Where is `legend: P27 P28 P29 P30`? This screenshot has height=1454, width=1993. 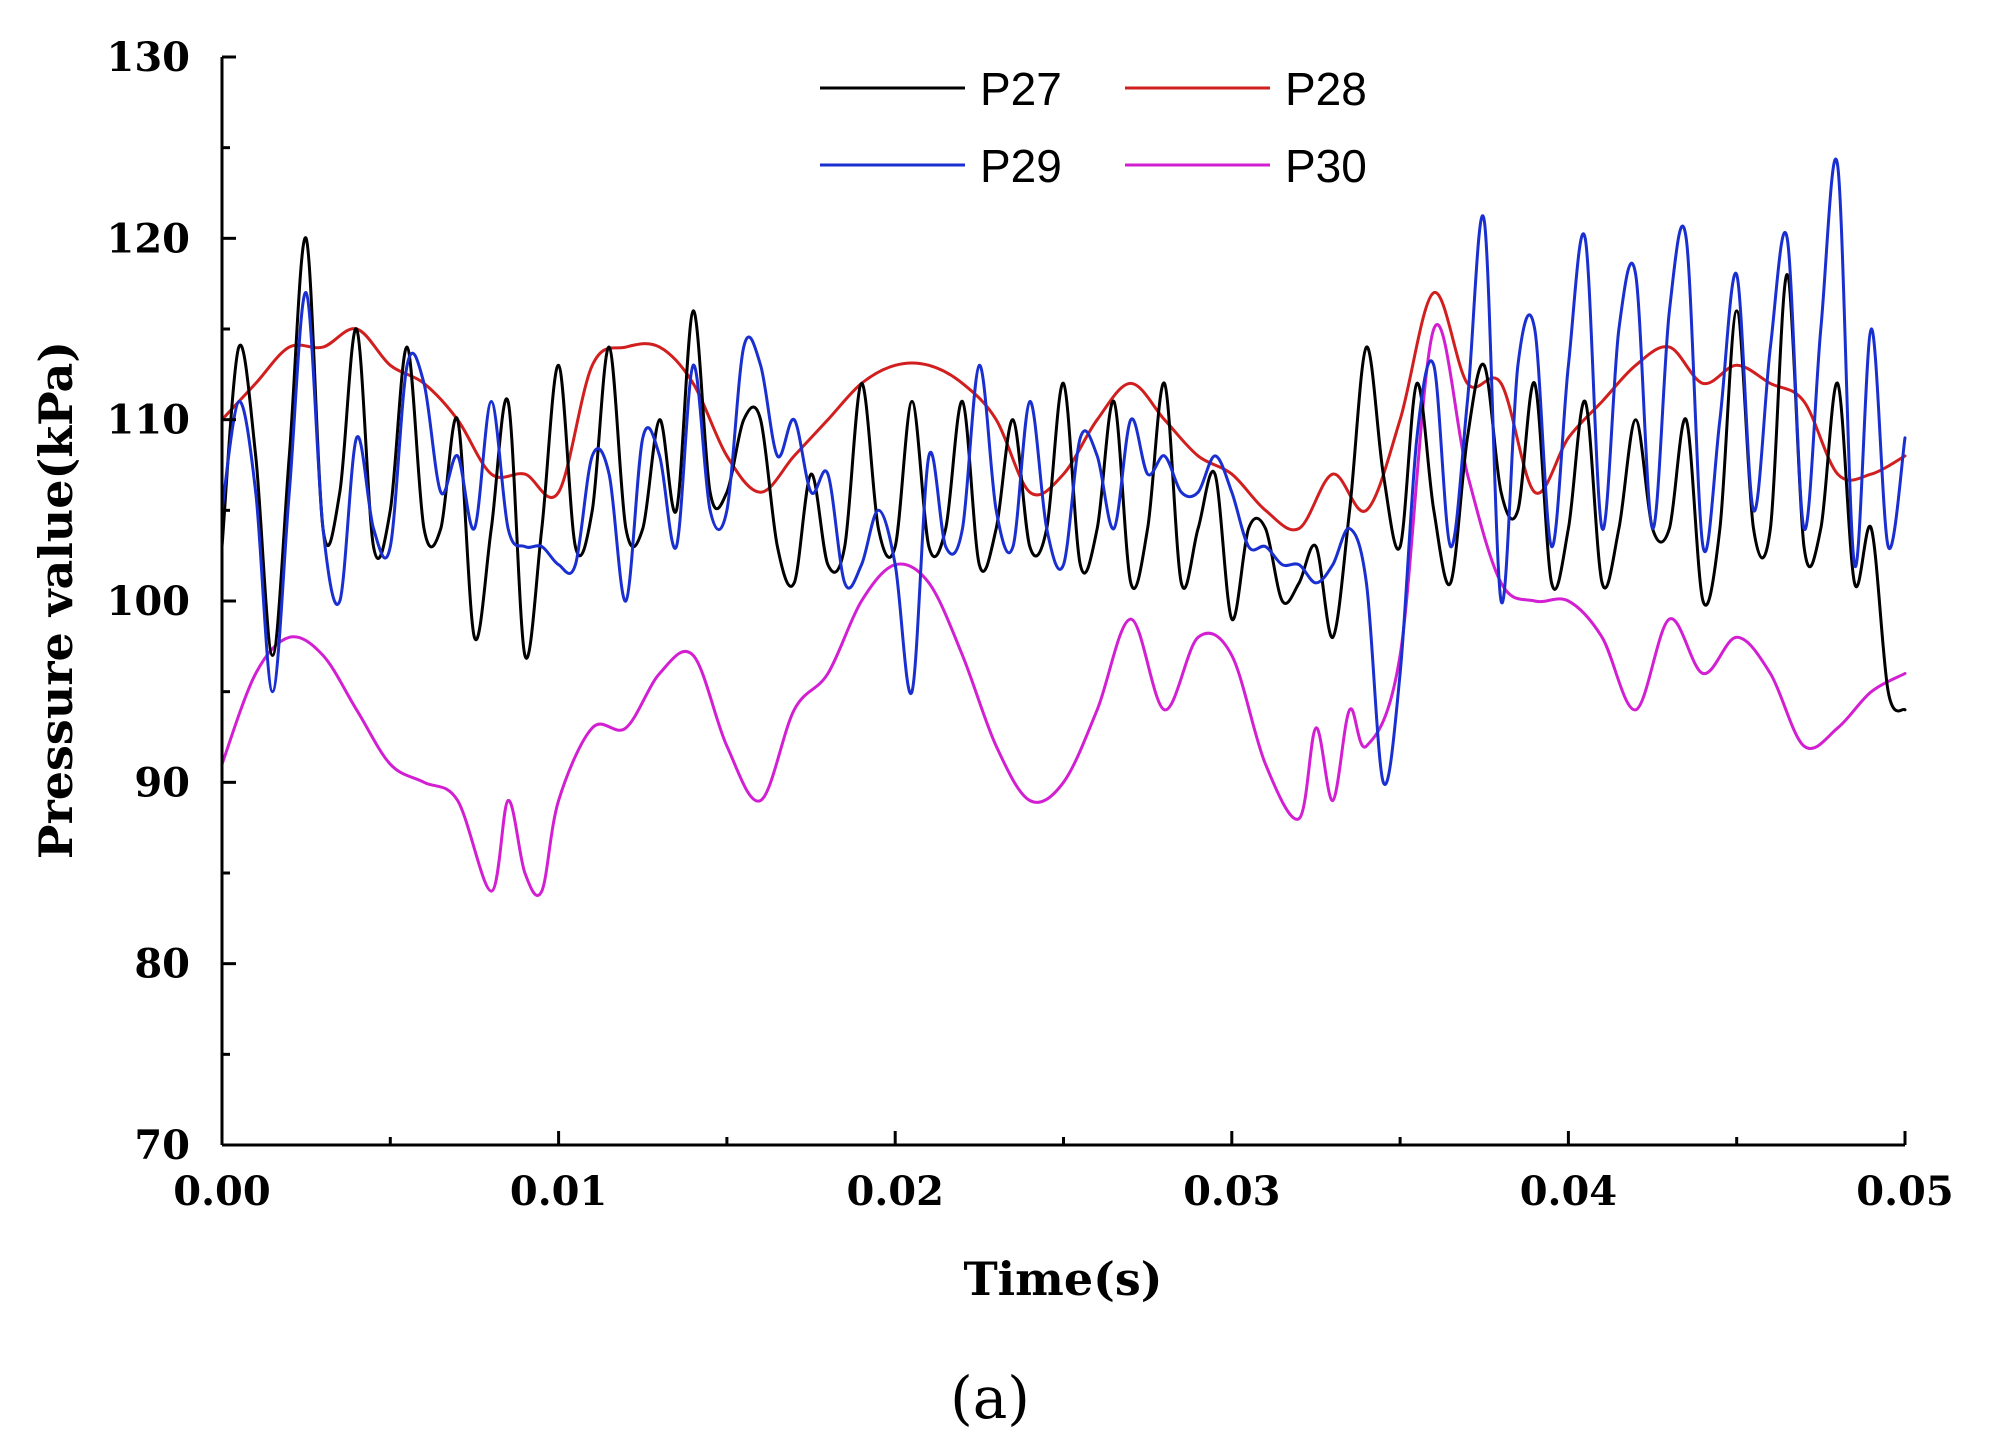 legend: P27 P28 P29 P30 is located at coordinates (1093, 127).